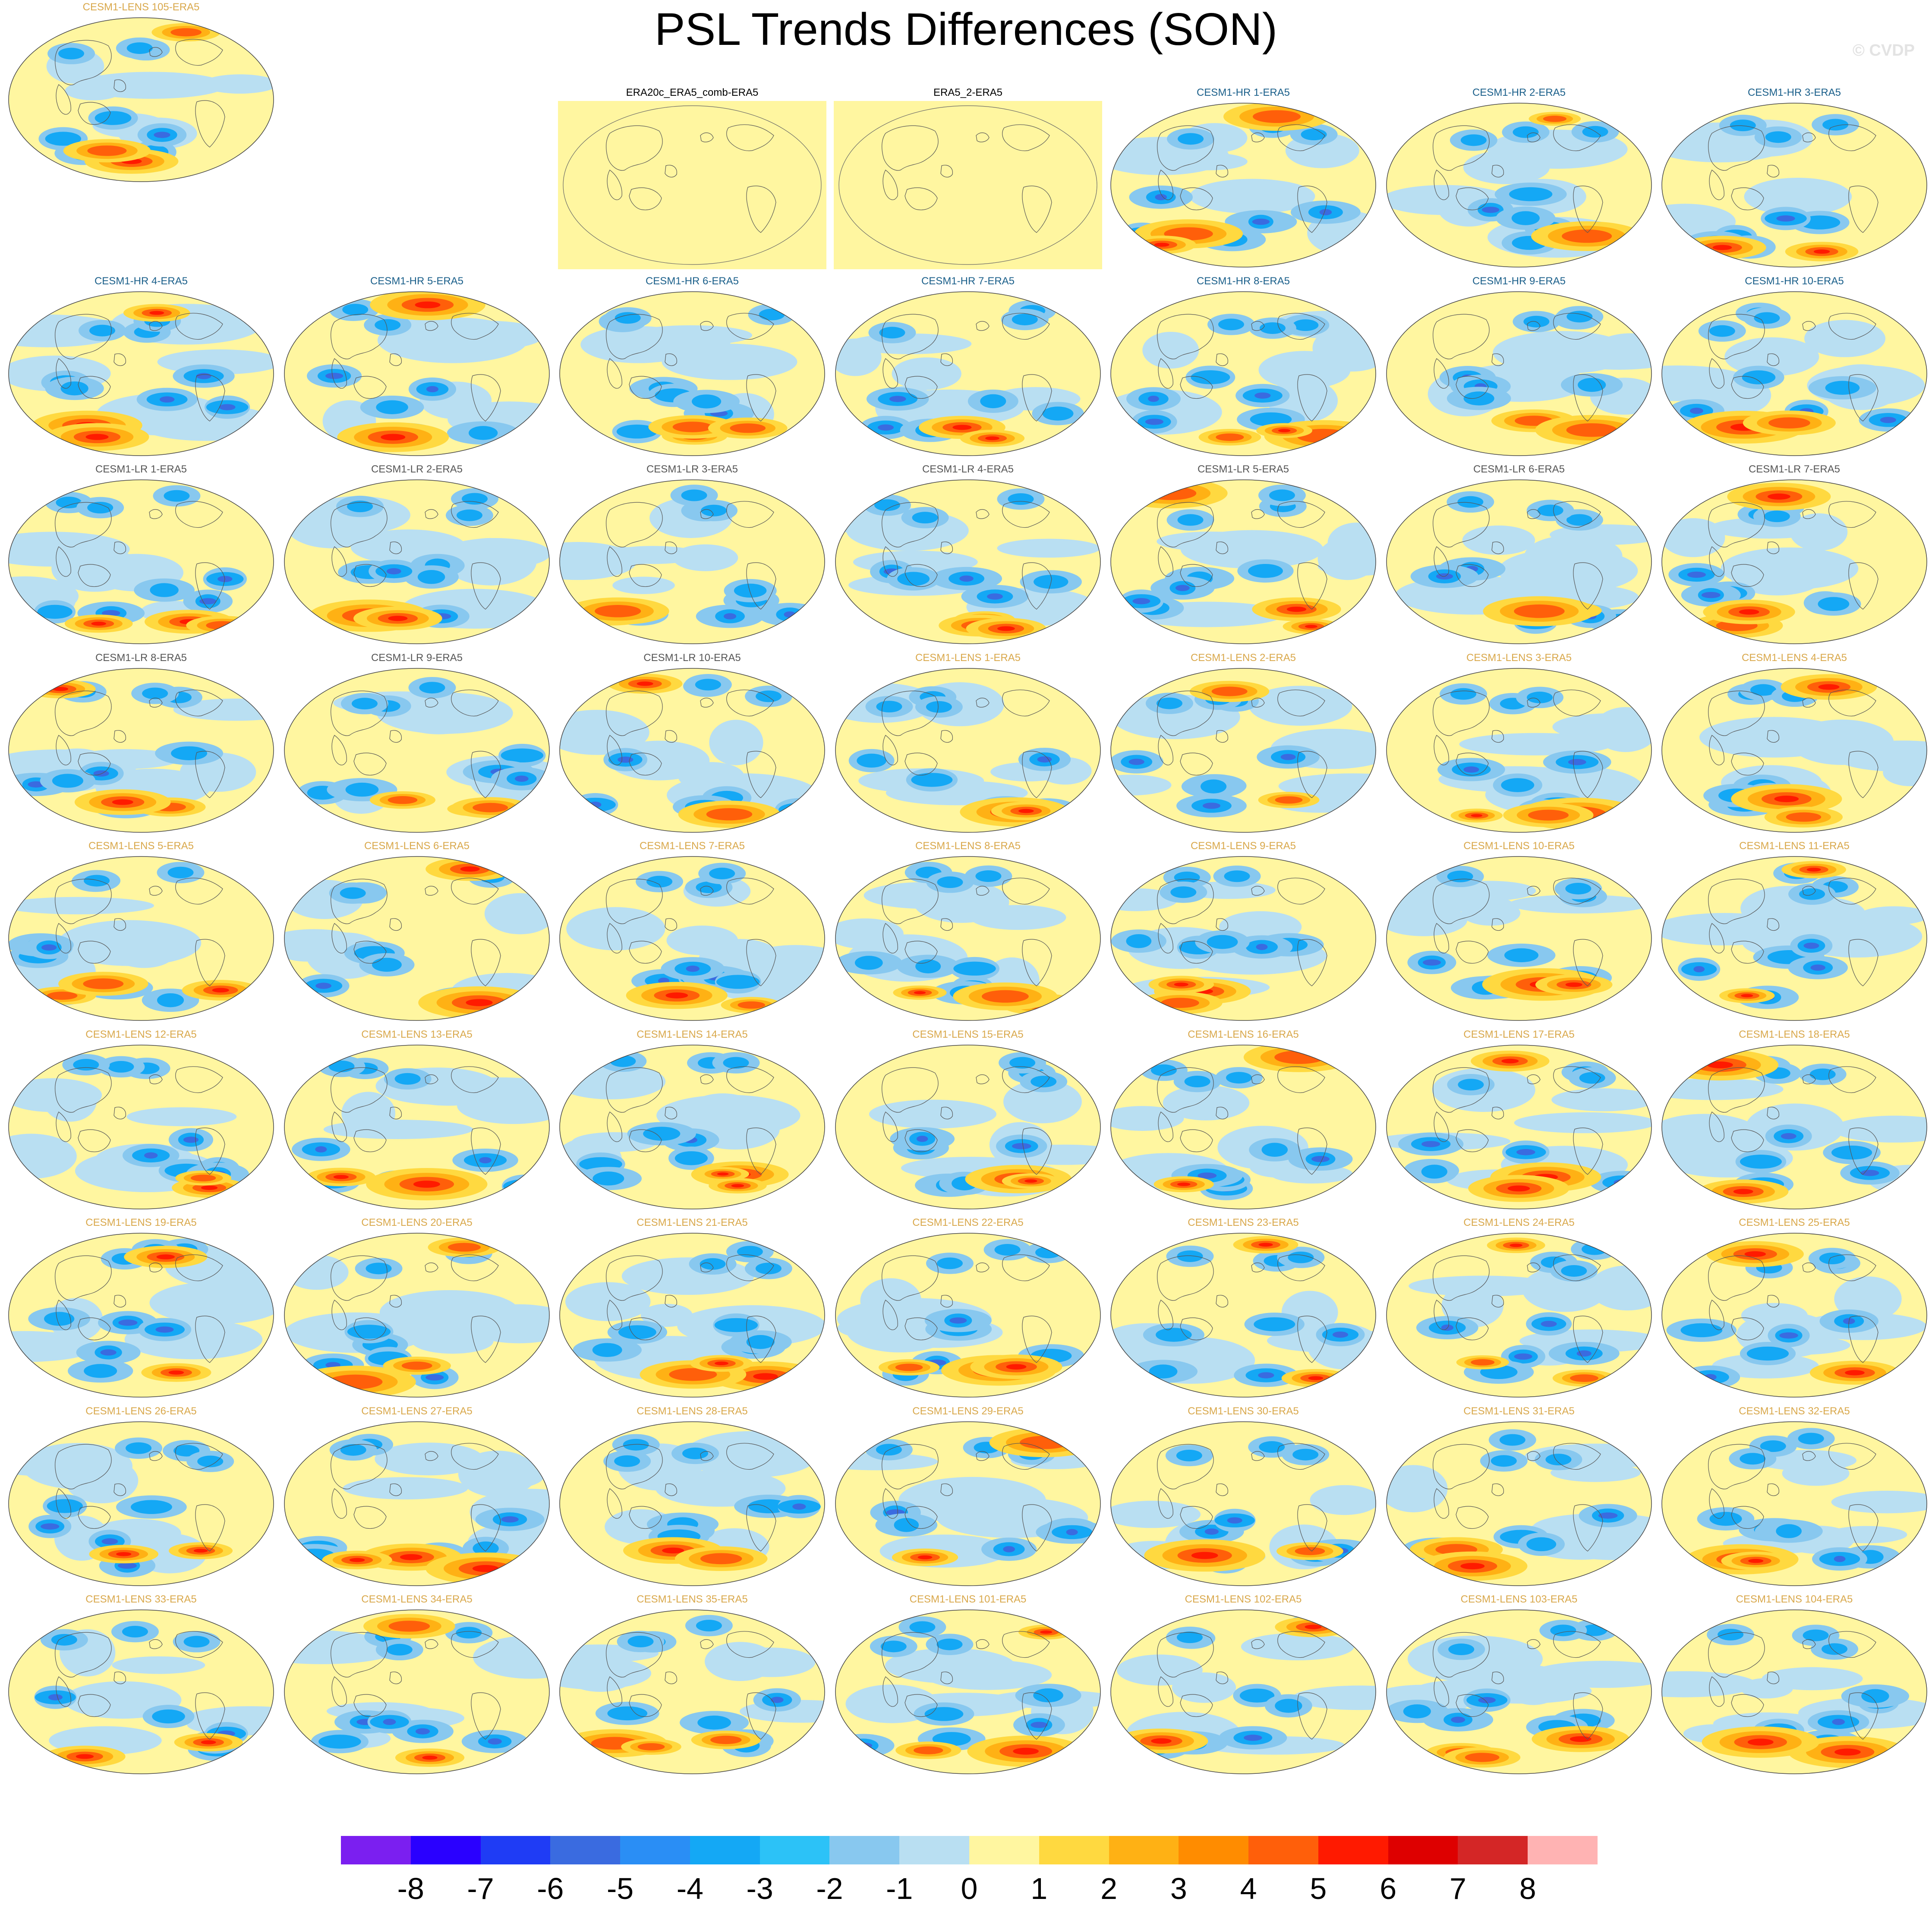 The image size is (1932, 1908). I want to click on panel-title: CESM1-LENS 28-ERA5, so click(692, 1411).